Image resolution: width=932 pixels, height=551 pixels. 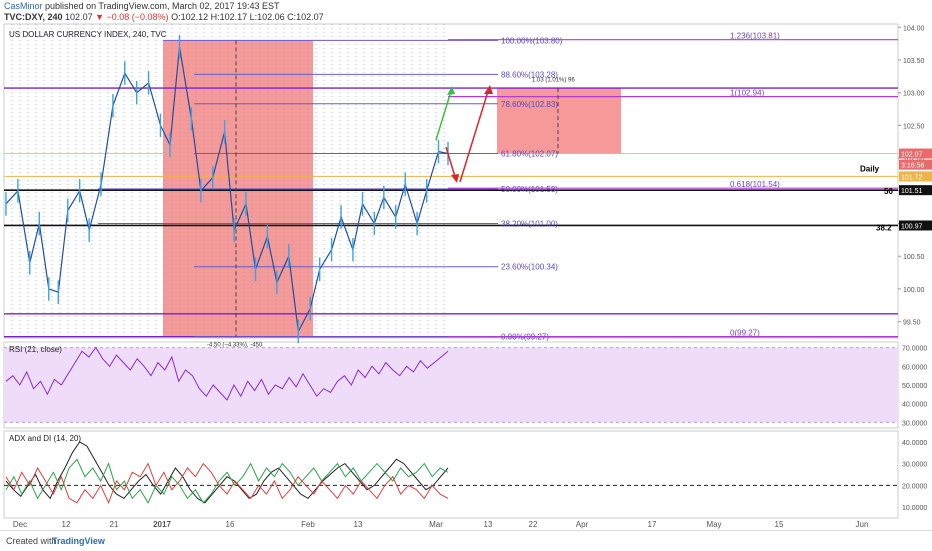 What do you see at coordinates (227, 373) in the screenshot?
I see `rsi-series-line` at bounding box center [227, 373].